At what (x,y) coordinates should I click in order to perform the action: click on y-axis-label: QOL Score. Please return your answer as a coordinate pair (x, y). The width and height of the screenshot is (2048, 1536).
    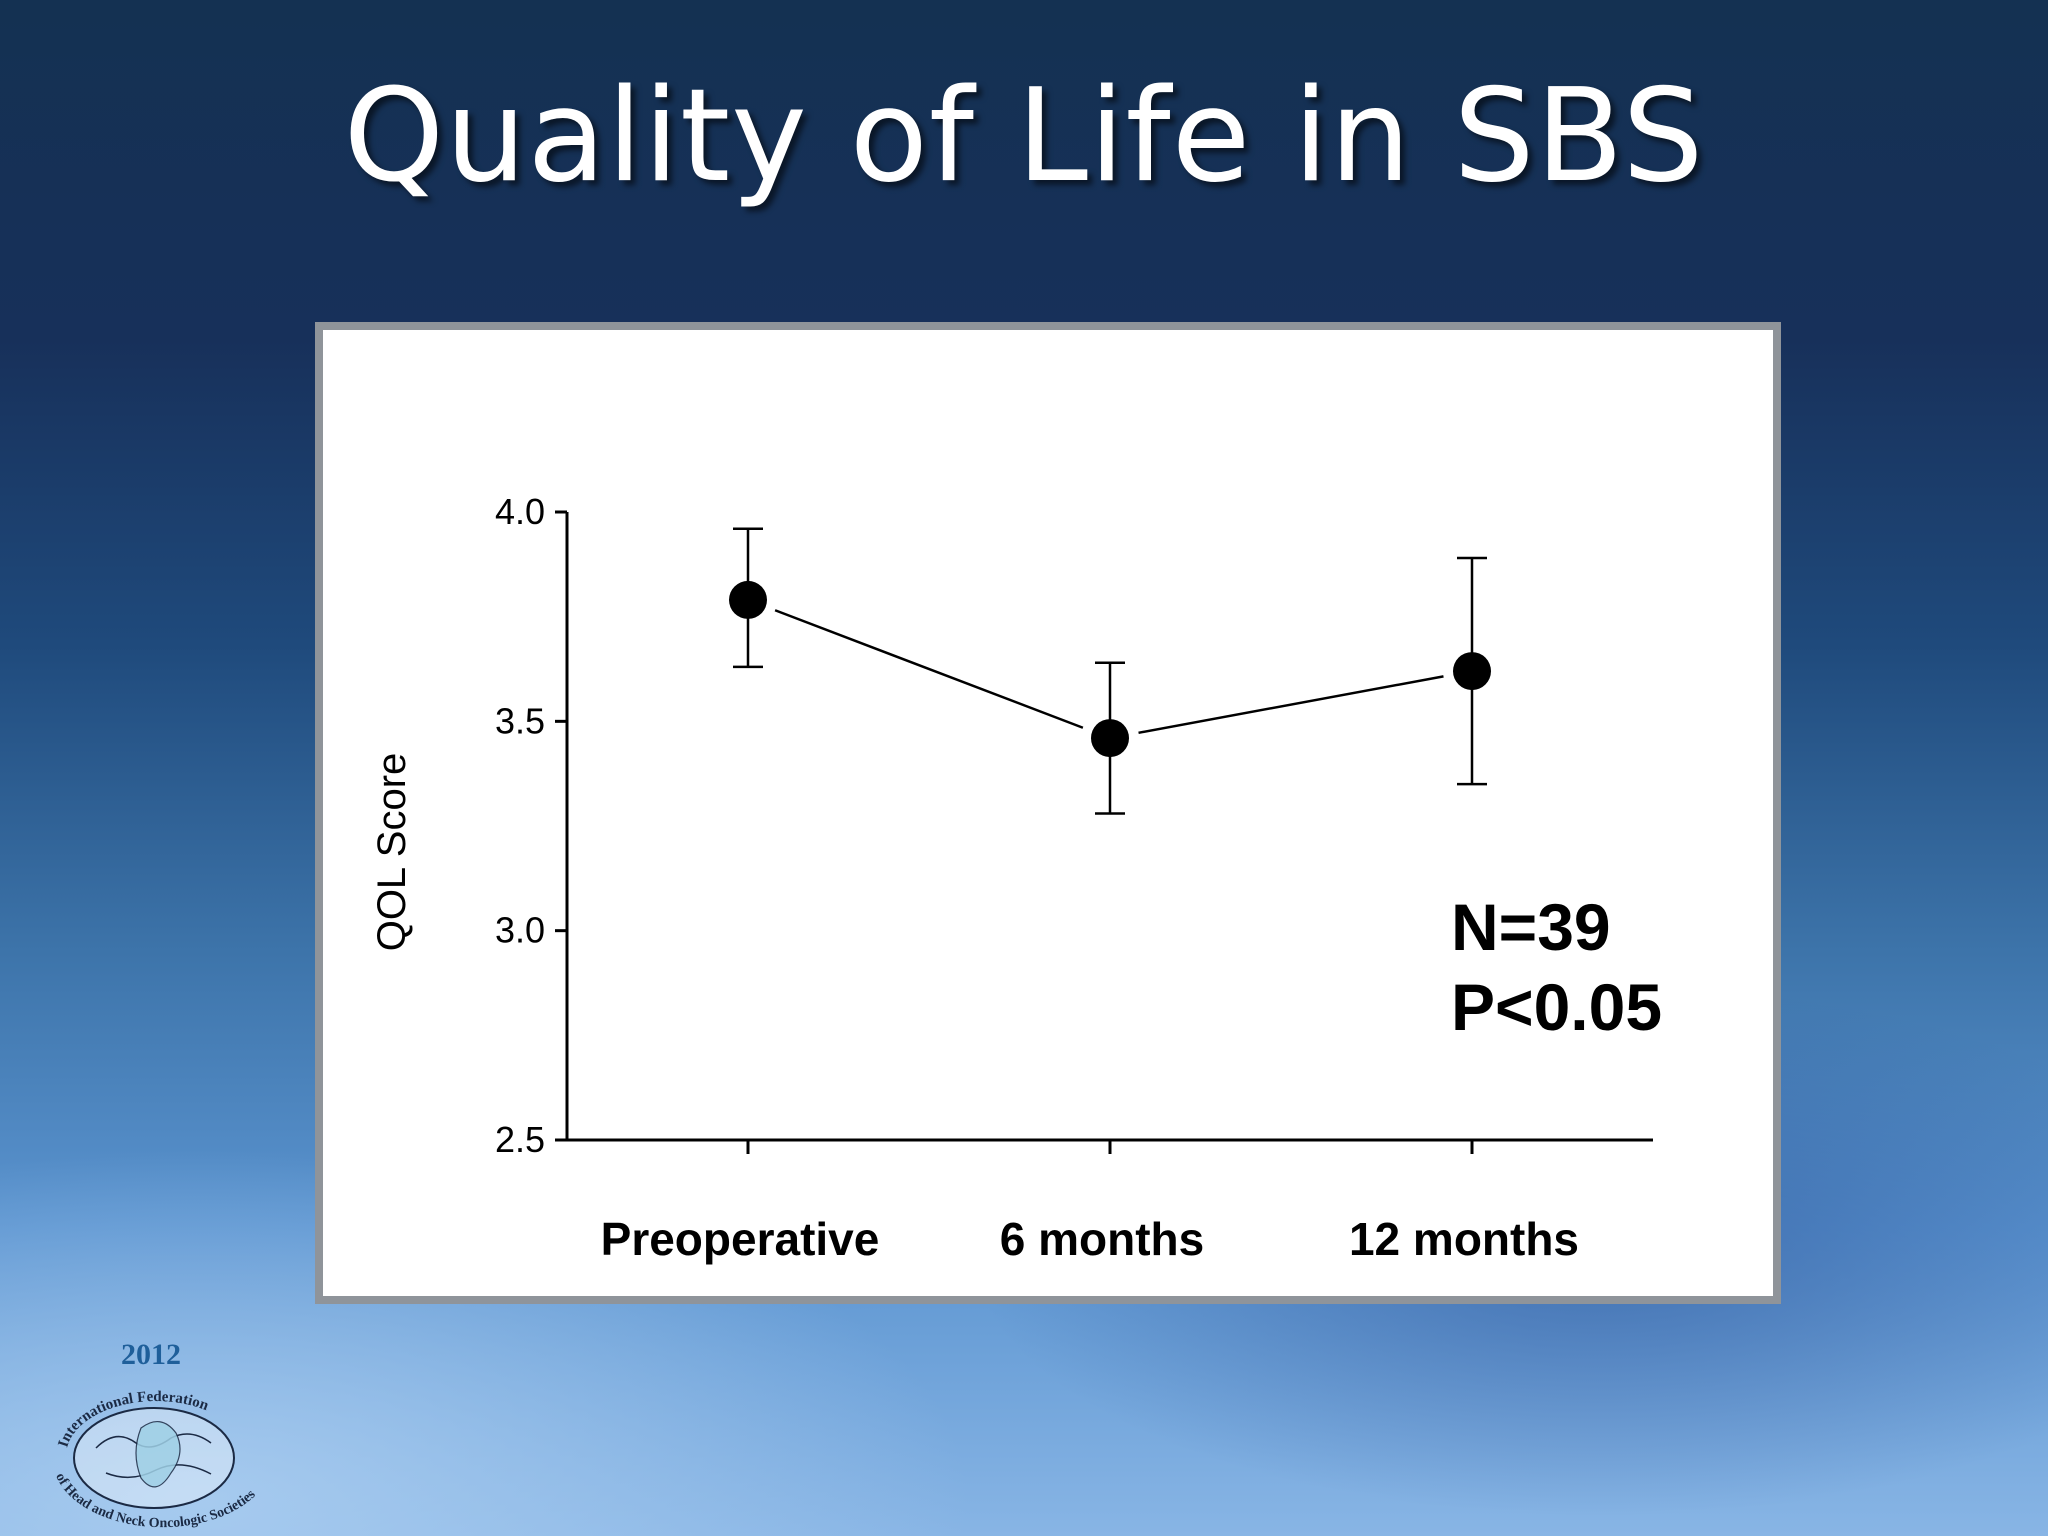
    Looking at the image, I should click on (392, 852).